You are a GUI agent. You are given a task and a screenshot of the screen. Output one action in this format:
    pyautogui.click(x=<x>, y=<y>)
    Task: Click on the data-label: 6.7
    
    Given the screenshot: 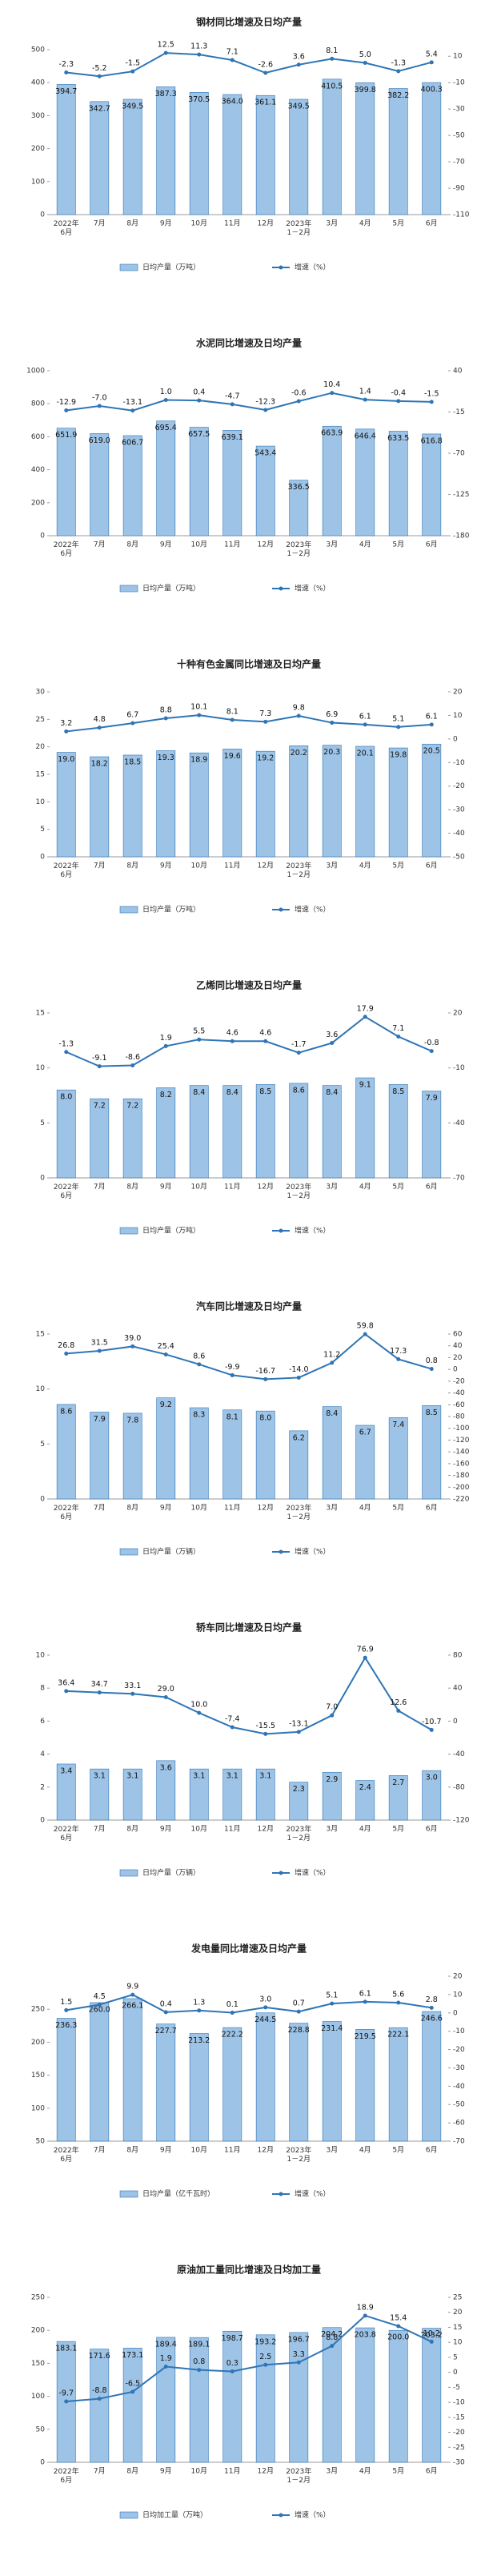 What is the action you would take?
    pyautogui.click(x=132, y=715)
    